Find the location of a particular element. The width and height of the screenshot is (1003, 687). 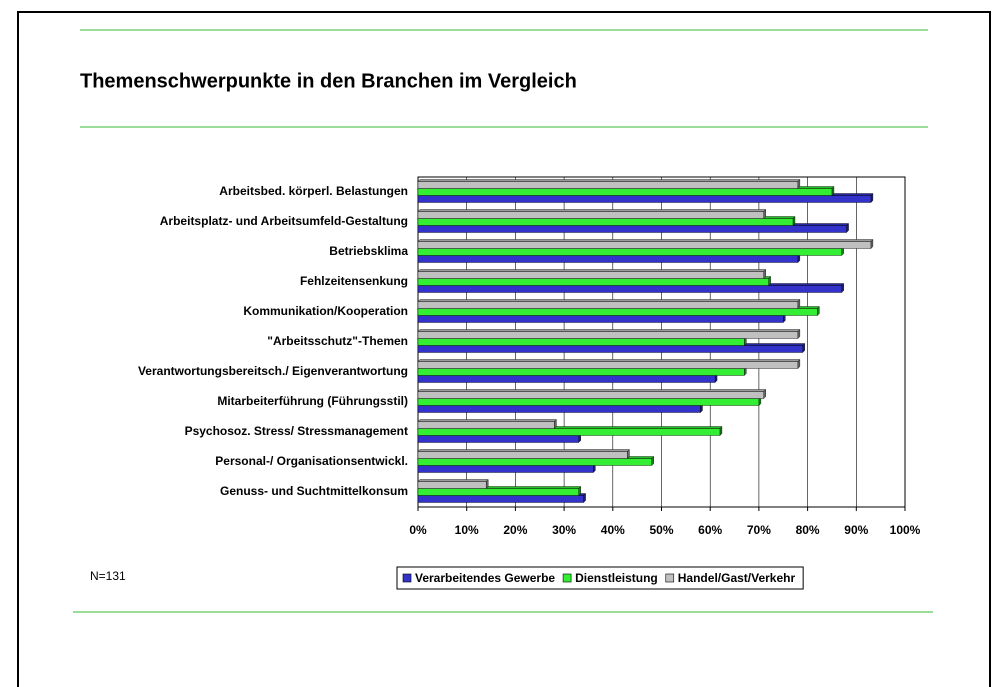

legend-label: Verarbeitendes Gewerbe is located at coordinates (485, 578).